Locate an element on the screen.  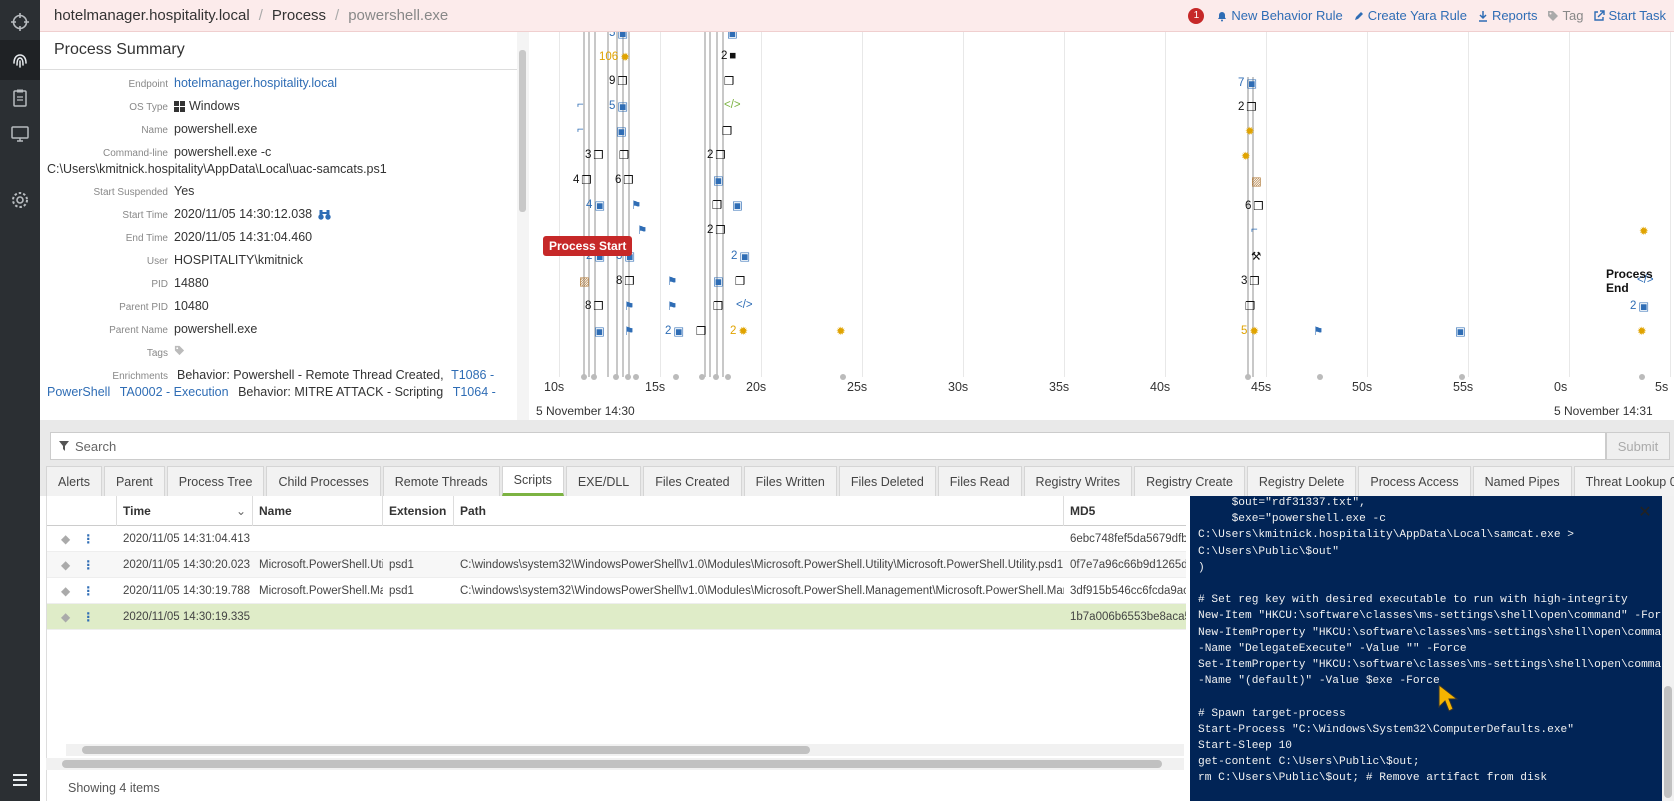
close-icon: ✕ is located at coordinates (1645, 512).